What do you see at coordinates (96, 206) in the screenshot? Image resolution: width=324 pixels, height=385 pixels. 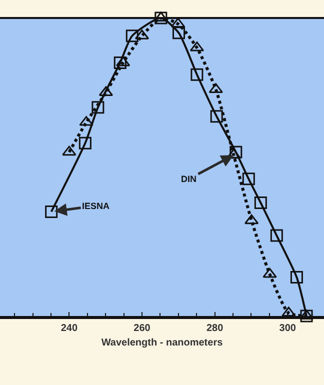 I see `text: IESNA` at bounding box center [96, 206].